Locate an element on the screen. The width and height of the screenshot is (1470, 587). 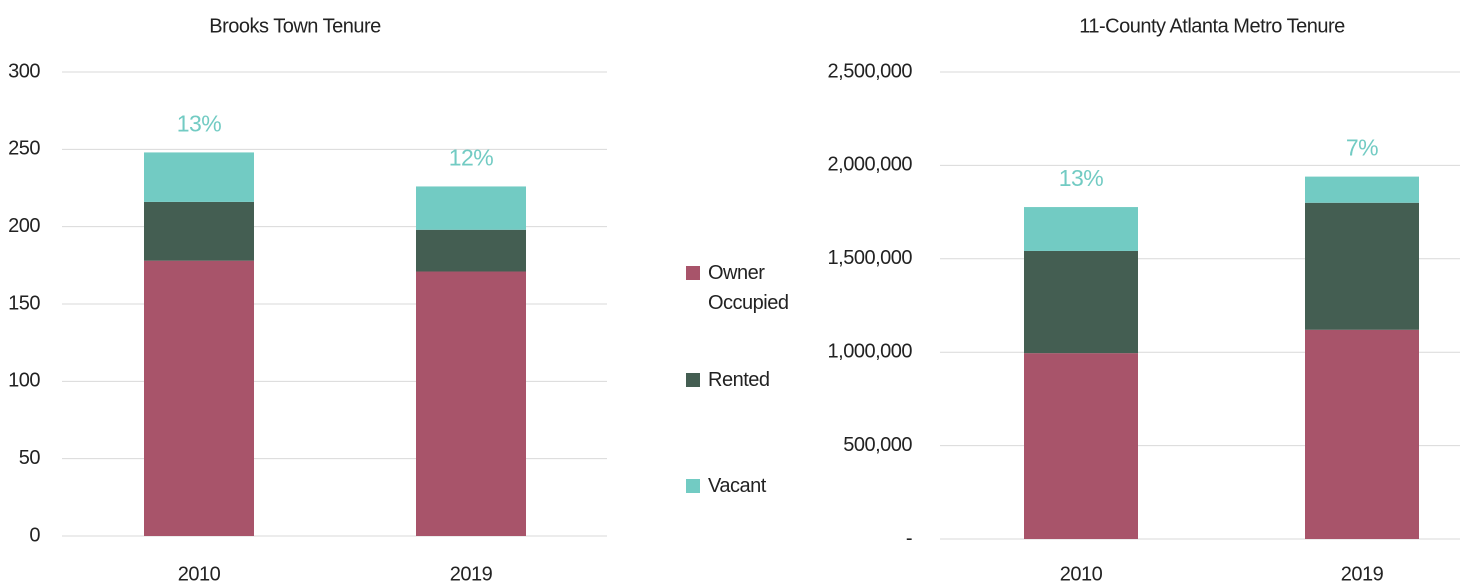
y-tick-label: 2,500,000 is located at coordinates (870, 71).